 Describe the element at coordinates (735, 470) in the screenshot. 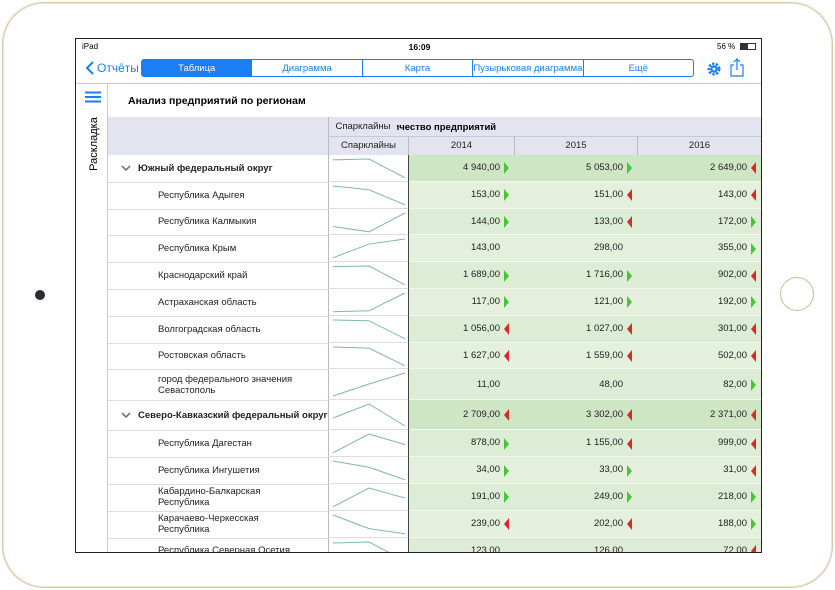

I see `value: 31,00` at that location.